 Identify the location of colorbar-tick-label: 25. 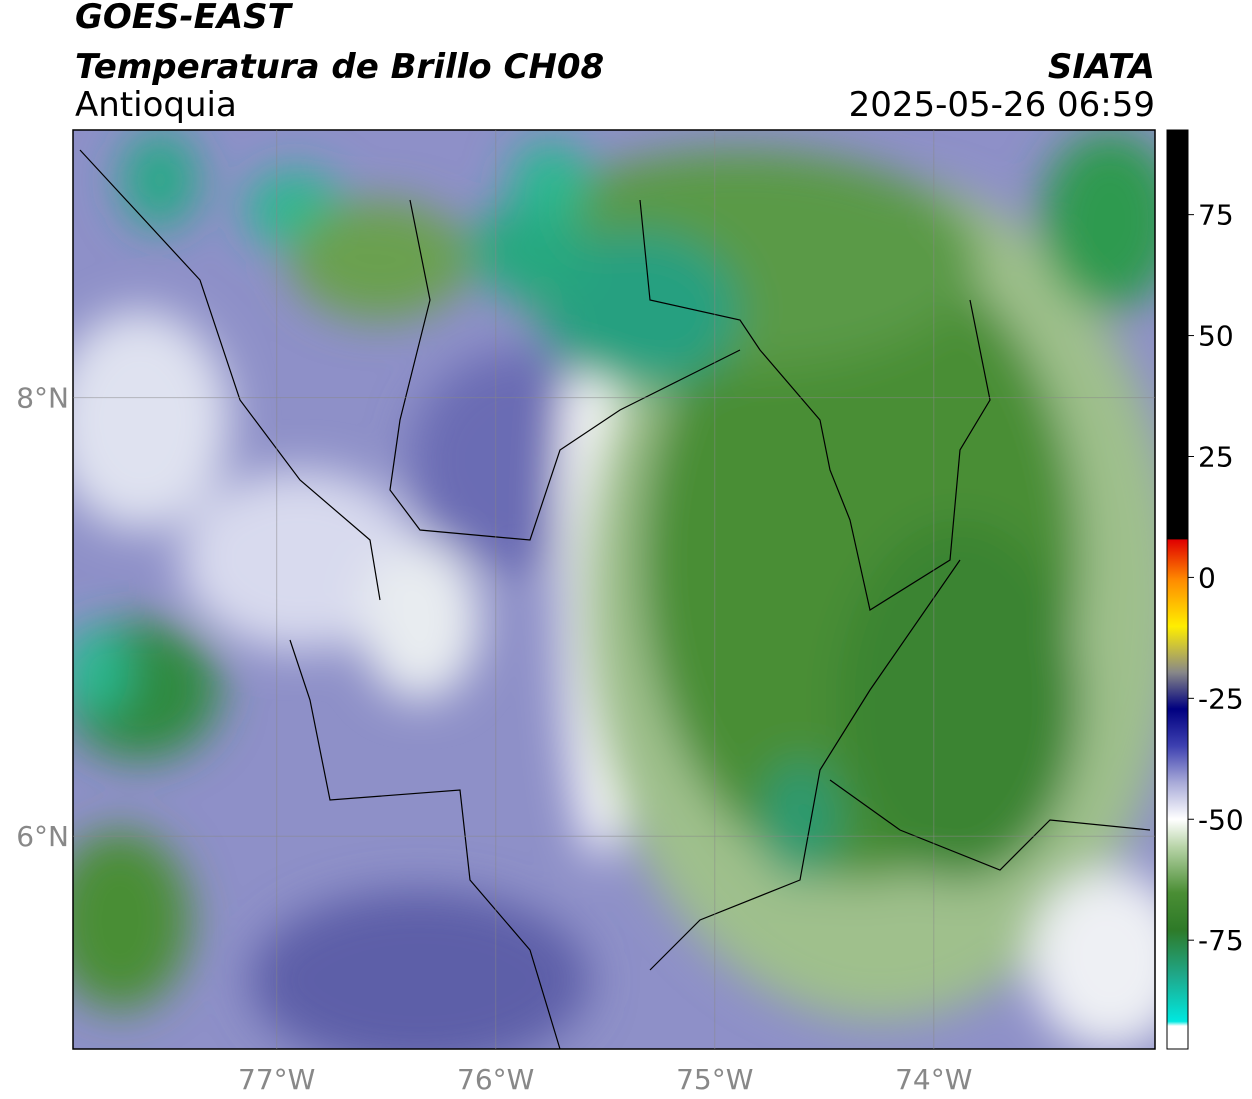
(1216, 456).